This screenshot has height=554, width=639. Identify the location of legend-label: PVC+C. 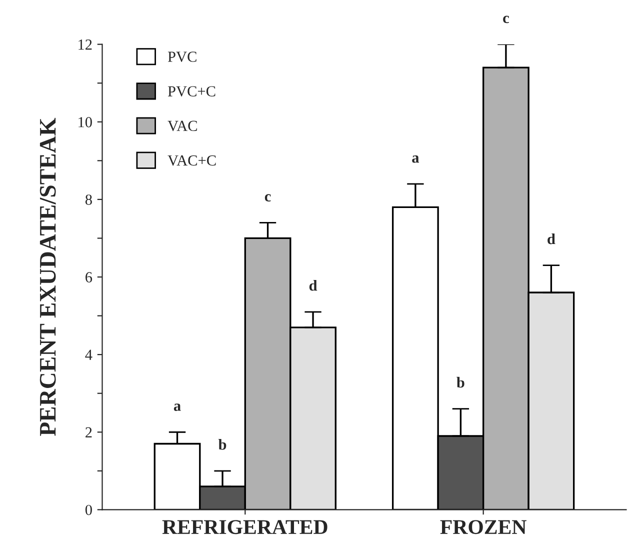
(192, 91).